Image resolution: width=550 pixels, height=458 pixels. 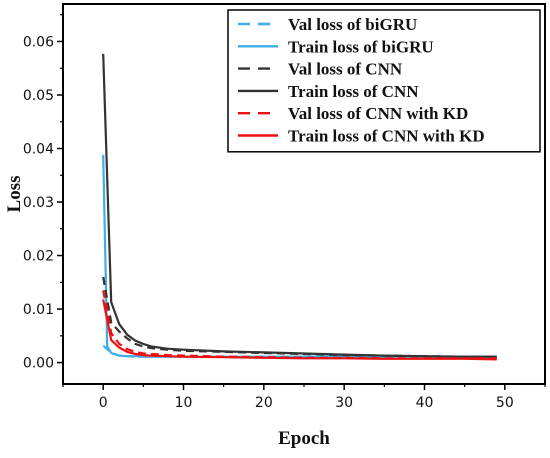 What do you see at coordinates (386, 136) in the screenshot?
I see `legend-label-6: Train loss of CNN with KD` at bounding box center [386, 136].